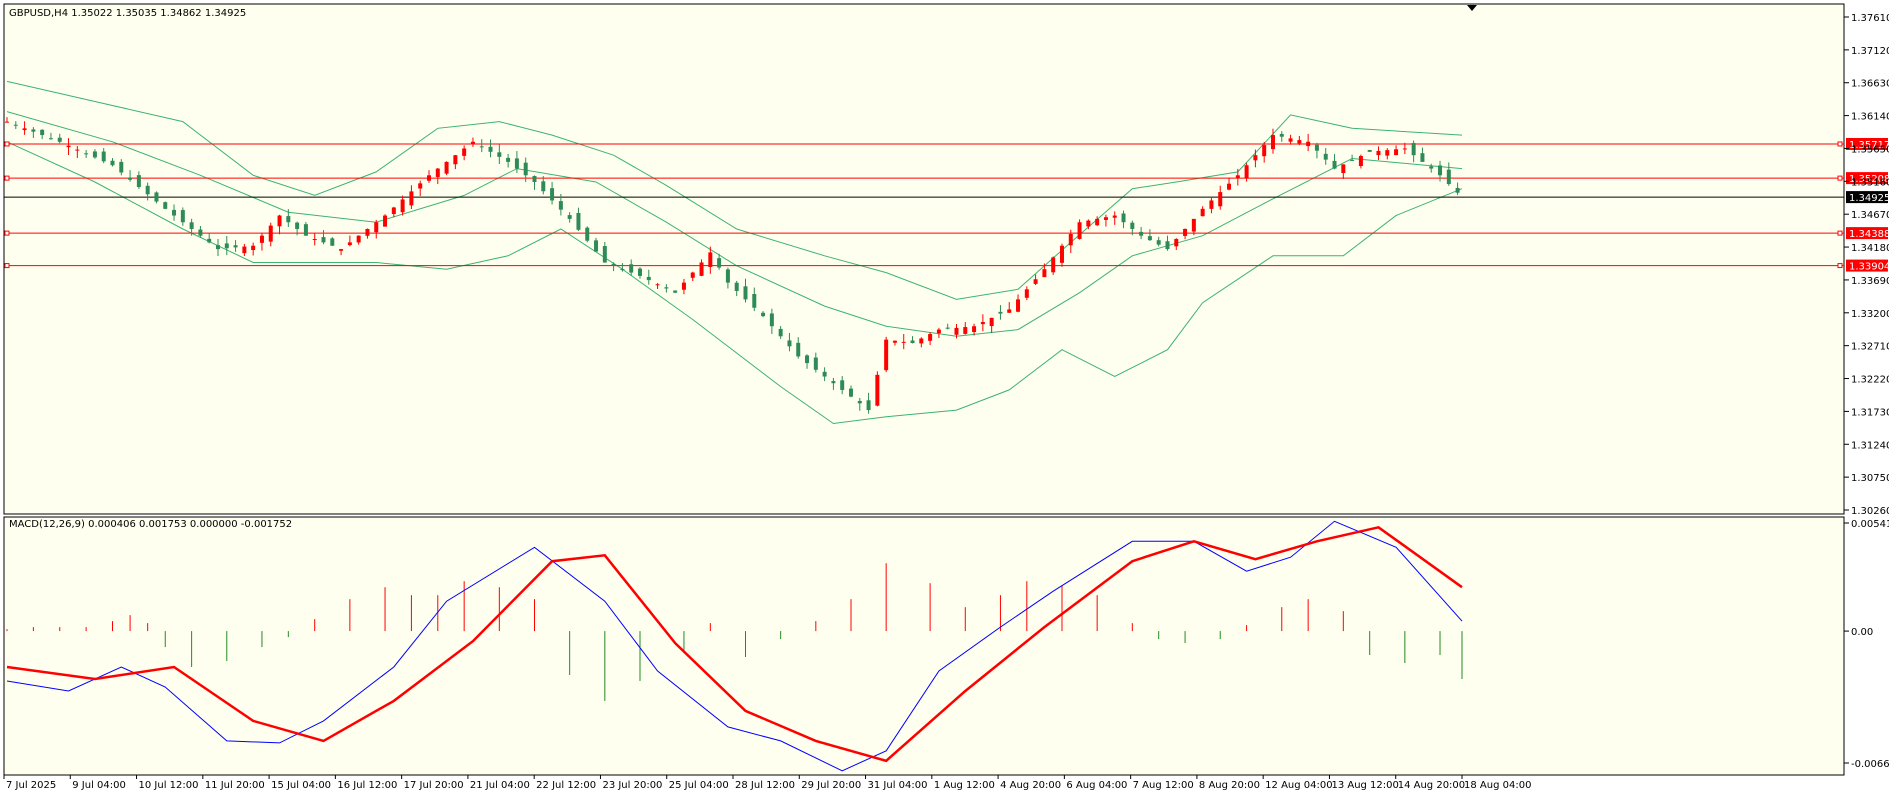  What do you see at coordinates (1870, 445) in the screenshot?
I see `price-tick-label: 1.31240` at bounding box center [1870, 445].